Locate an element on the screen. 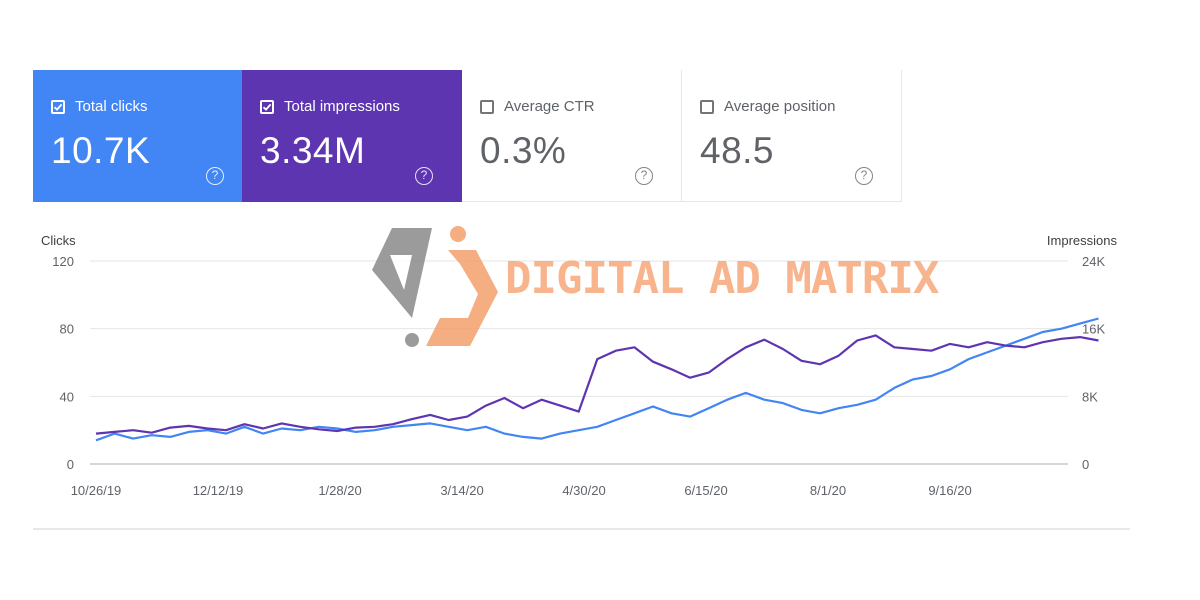  right-tick-label: 8K is located at coordinates (1090, 396).